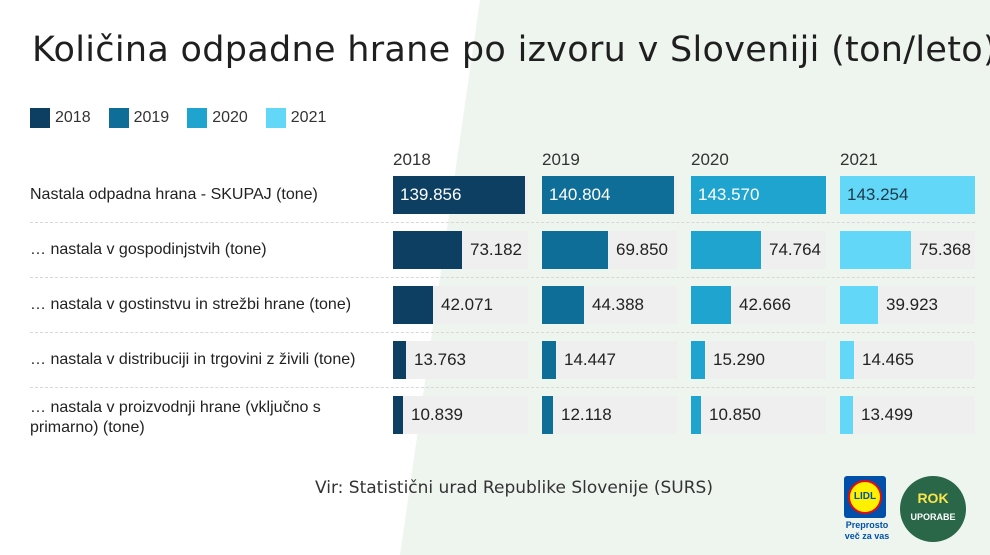 This screenshot has height=555, width=990. Describe the element at coordinates (859, 159) in the screenshot. I see `column-header-2021: 2021` at that location.